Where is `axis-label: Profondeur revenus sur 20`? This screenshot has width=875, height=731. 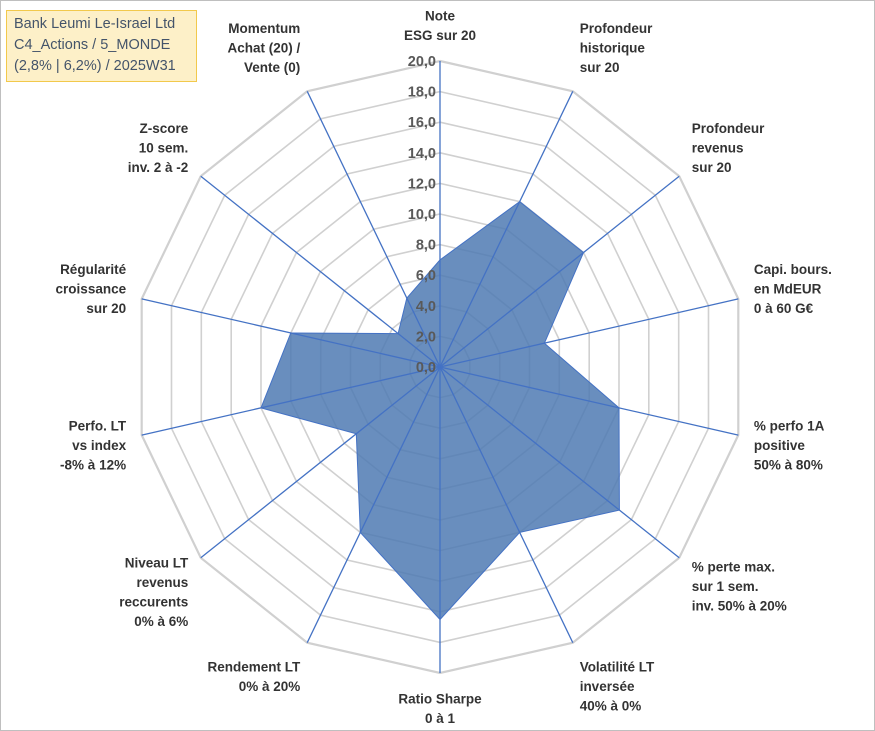
axis-label: Profondeur revenus sur 20 is located at coordinates (728, 148).